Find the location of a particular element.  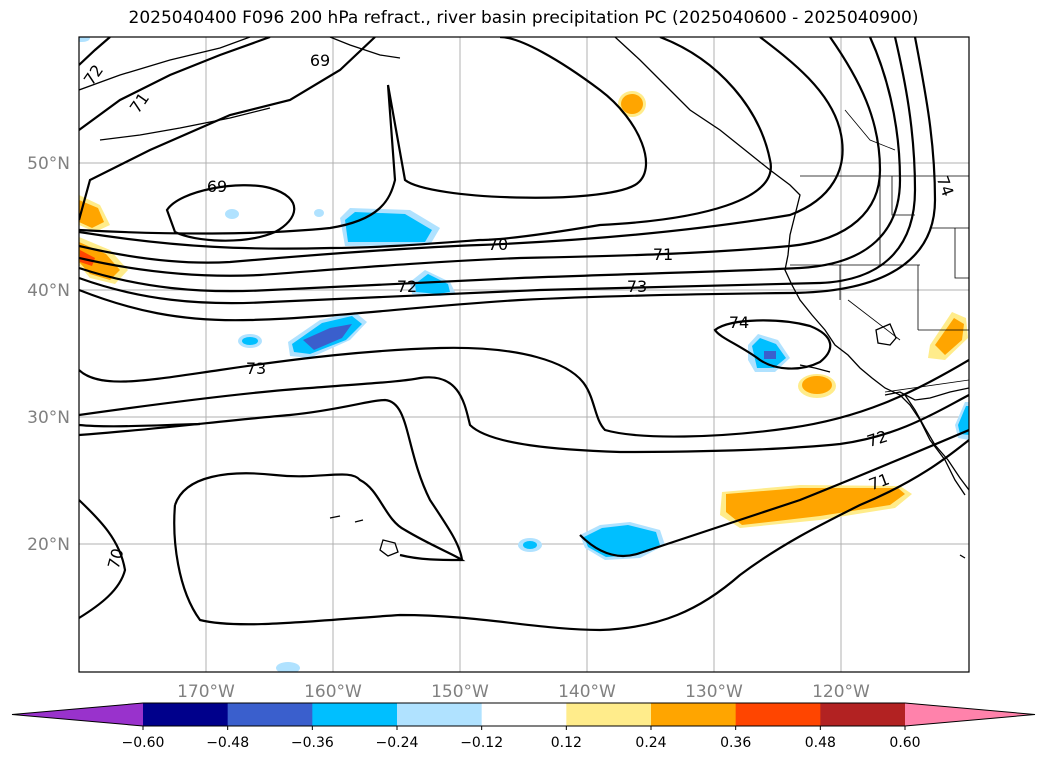

colorbar-tick-label: −0.12 is located at coordinates (481, 743).